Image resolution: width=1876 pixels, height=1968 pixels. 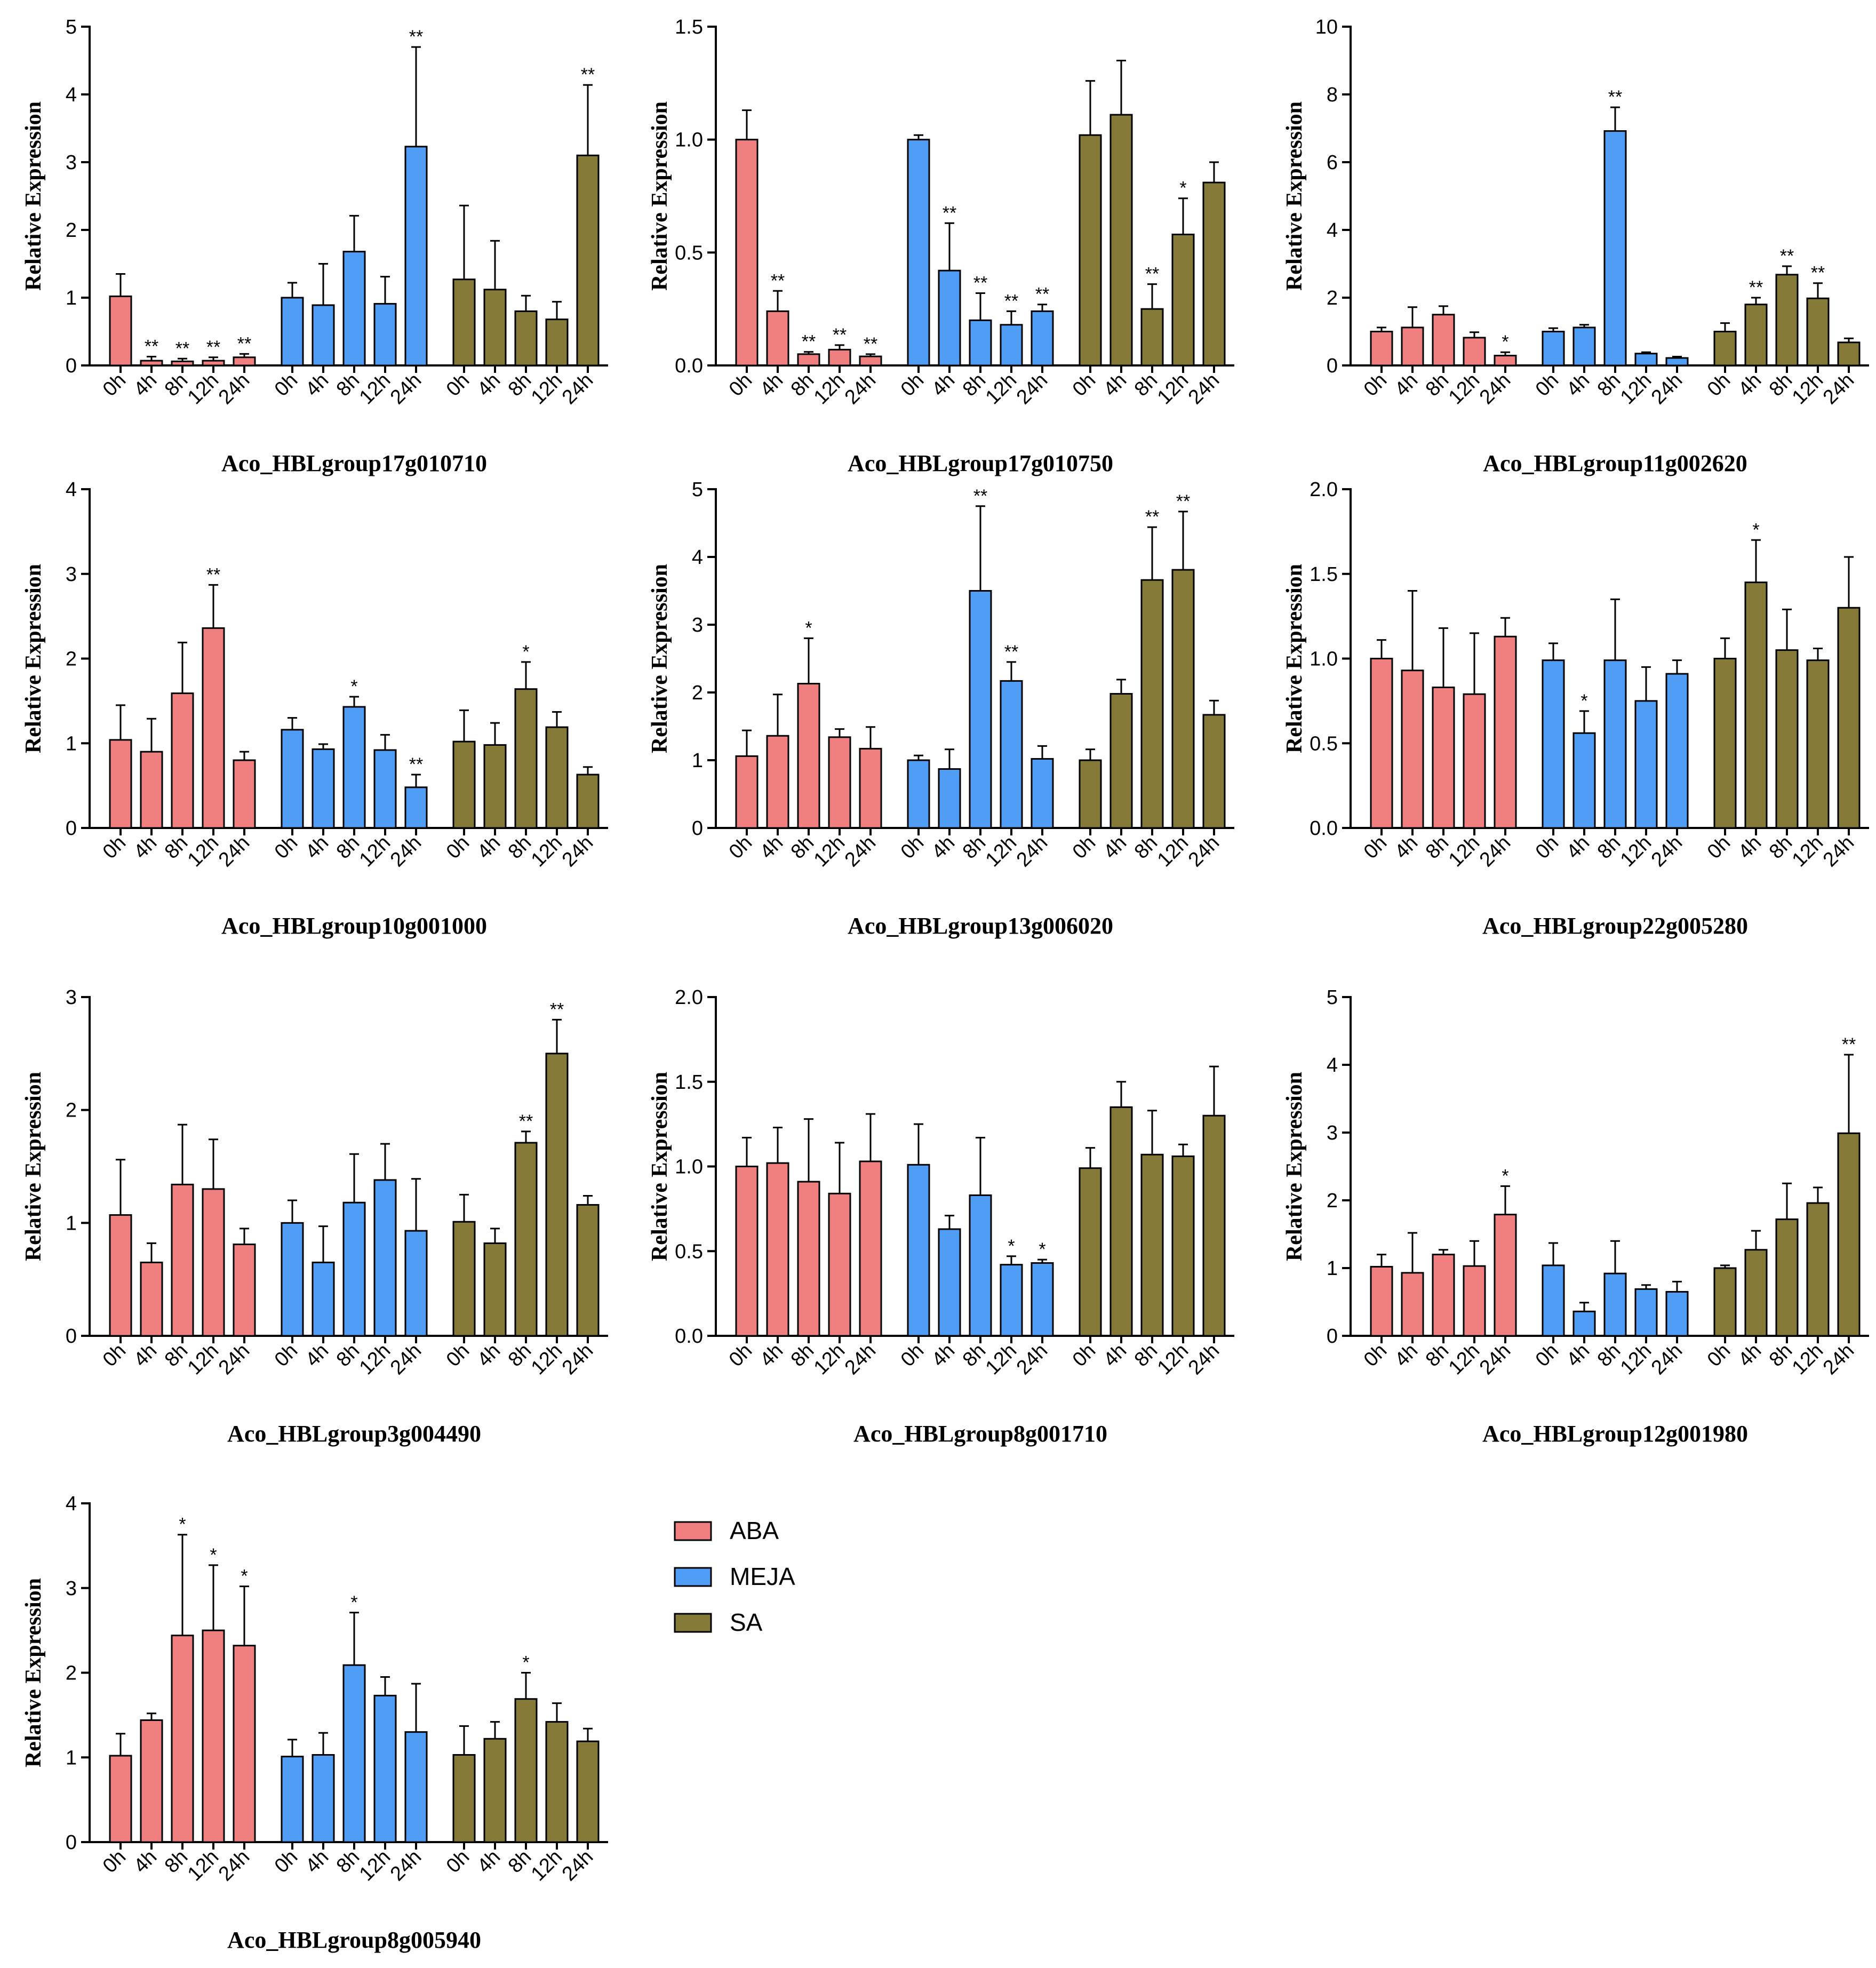 What do you see at coordinates (71, 27) in the screenshot?
I see `y-tick-label: 5` at bounding box center [71, 27].